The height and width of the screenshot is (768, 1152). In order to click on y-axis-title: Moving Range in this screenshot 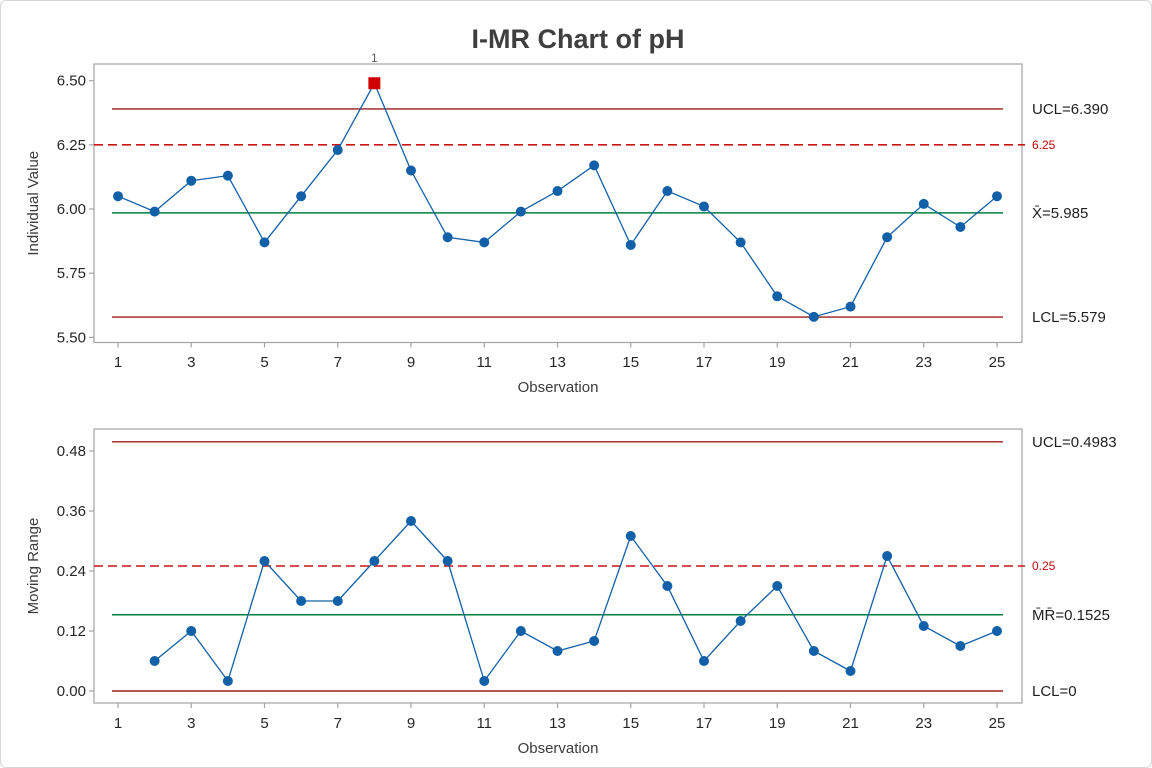, I will do `click(33, 566)`.